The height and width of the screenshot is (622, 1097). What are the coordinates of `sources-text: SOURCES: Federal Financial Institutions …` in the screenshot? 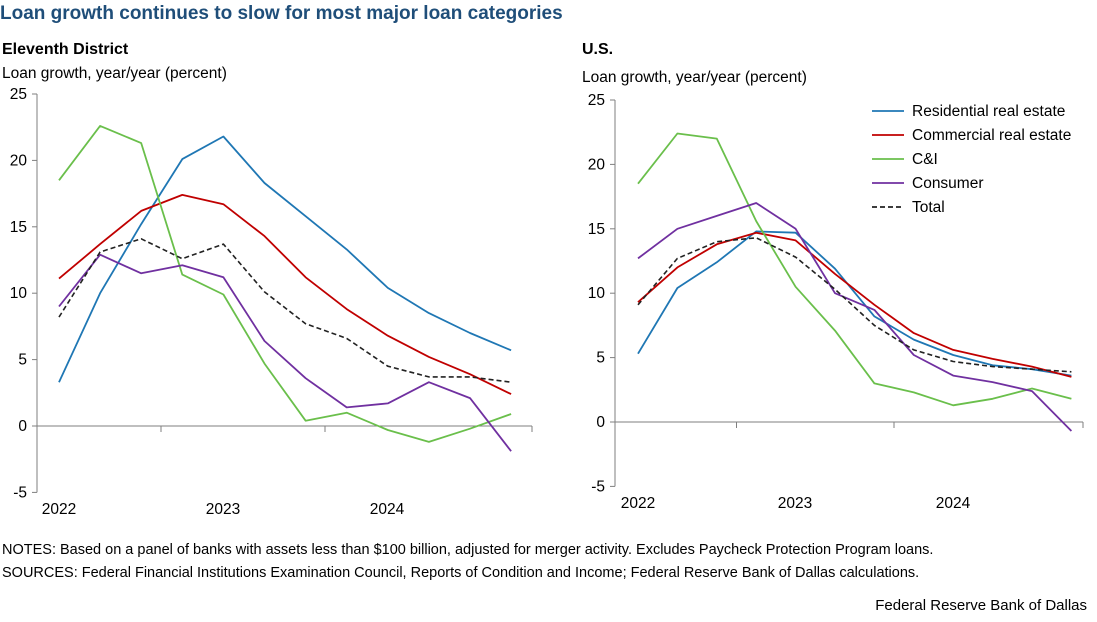 It's located at (461, 573).